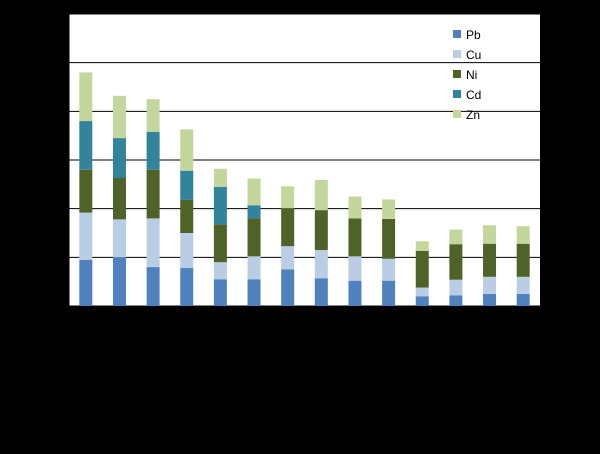 This screenshot has width=600, height=454. Describe the element at coordinates (457, 74) in the screenshot. I see `legend-swatch-ni` at that location.